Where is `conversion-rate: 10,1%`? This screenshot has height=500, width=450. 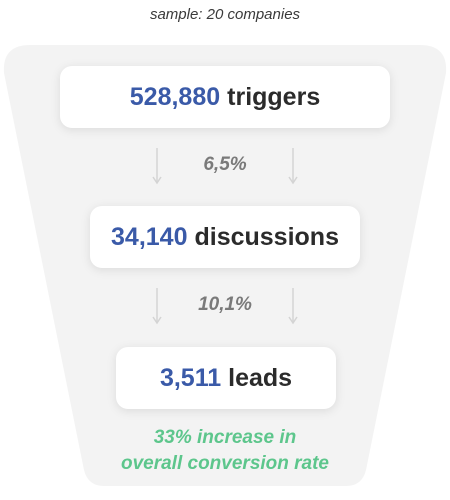
conversion-rate: 10,1% is located at coordinates (225, 304).